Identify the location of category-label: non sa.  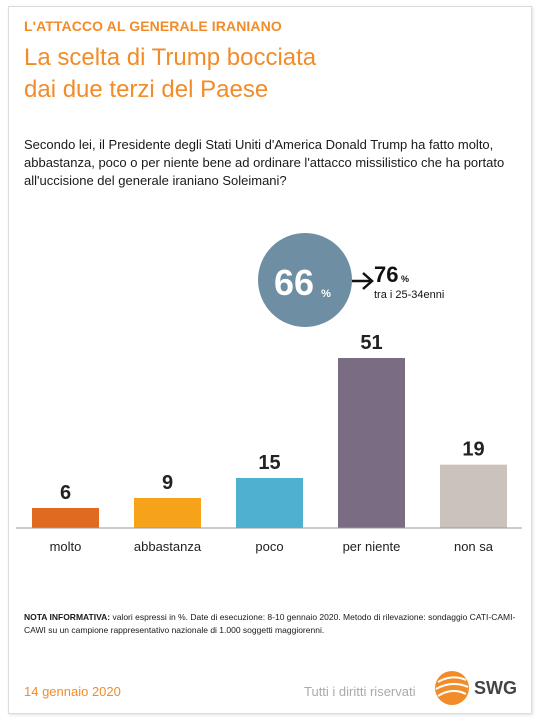
(474, 546).